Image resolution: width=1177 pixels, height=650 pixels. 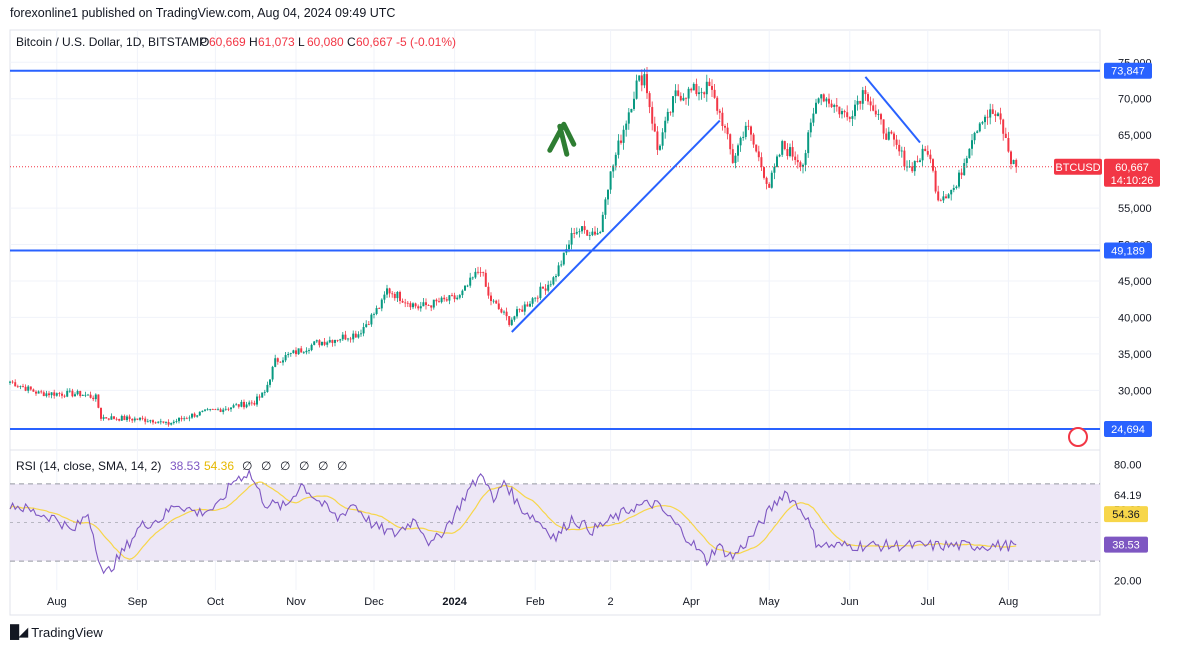 What do you see at coordinates (1078, 437) in the screenshot?
I see `us-flag-icon` at bounding box center [1078, 437].